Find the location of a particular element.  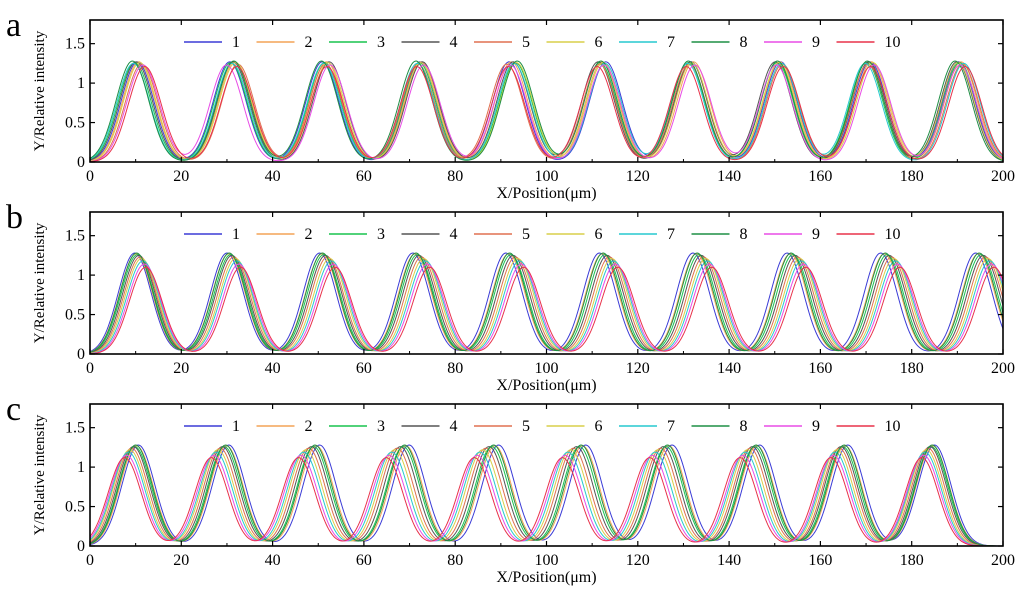

x-tick-label: 60 is located at coordinates (364, 560).